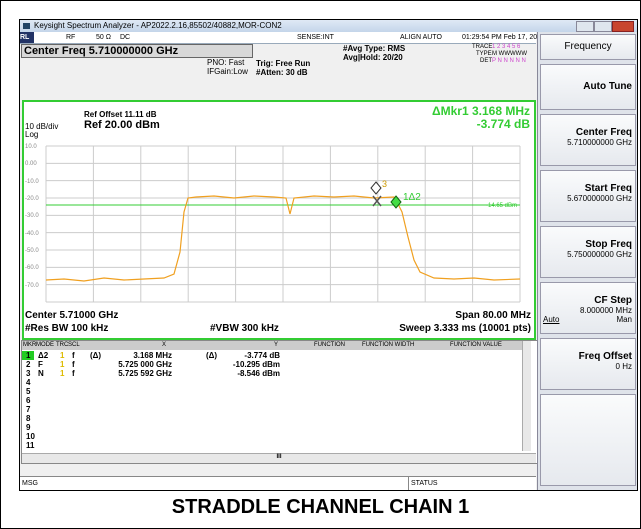  Describe the element at coordinates (32, 233) in the screenshot. I see `y-label: -40.0` at that location.